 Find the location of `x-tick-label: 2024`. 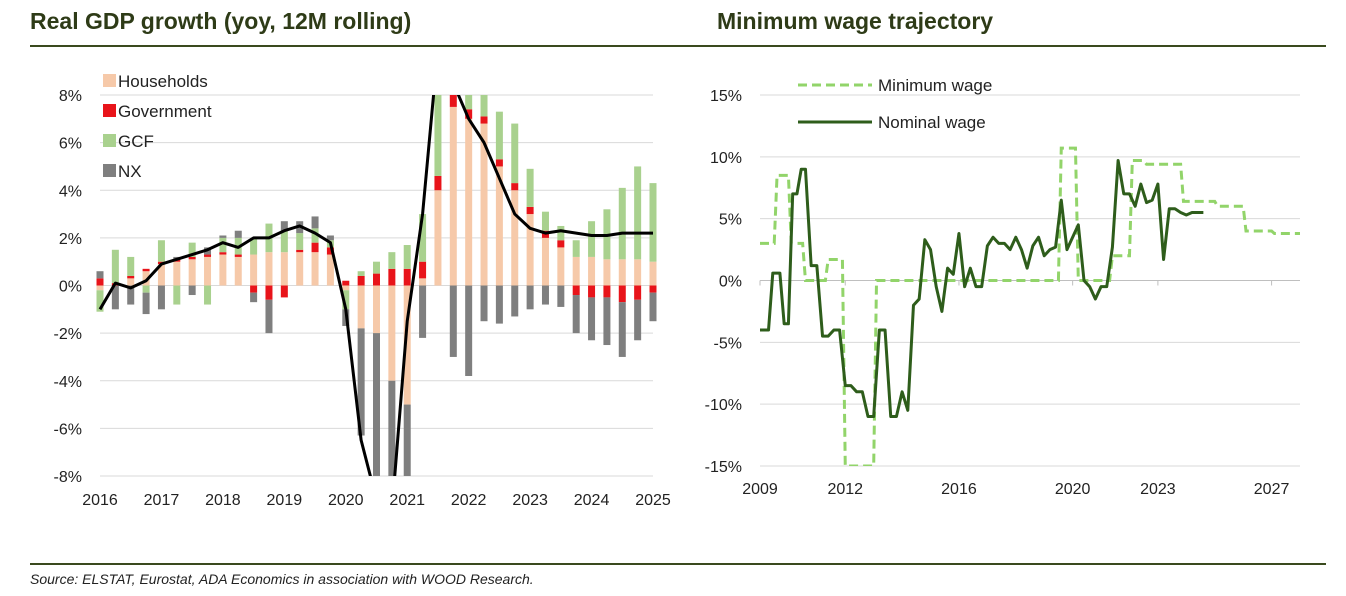

x-tick-label: 2024 is located at coordinates (592, 500).